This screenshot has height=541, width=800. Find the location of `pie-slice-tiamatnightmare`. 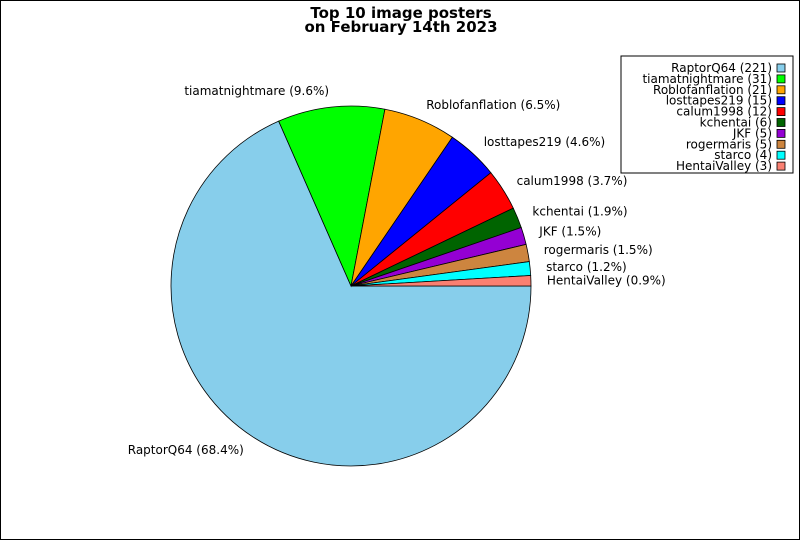

pie-slice-tiamatnightmare is located at coordinates (332, 196).